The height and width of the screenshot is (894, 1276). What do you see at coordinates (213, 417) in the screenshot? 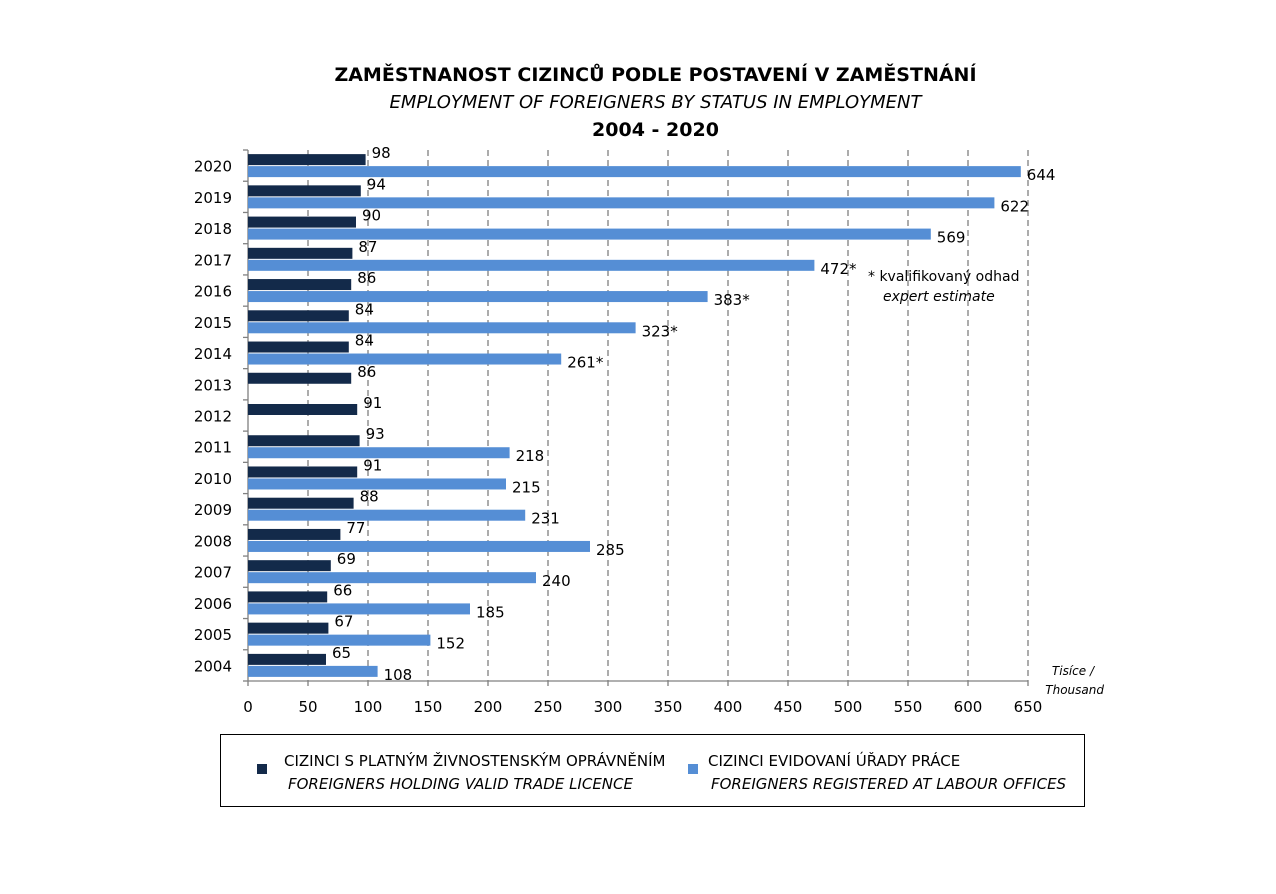
I see `y-tick-label-2012: 2012` at bounding box center [213, 417].